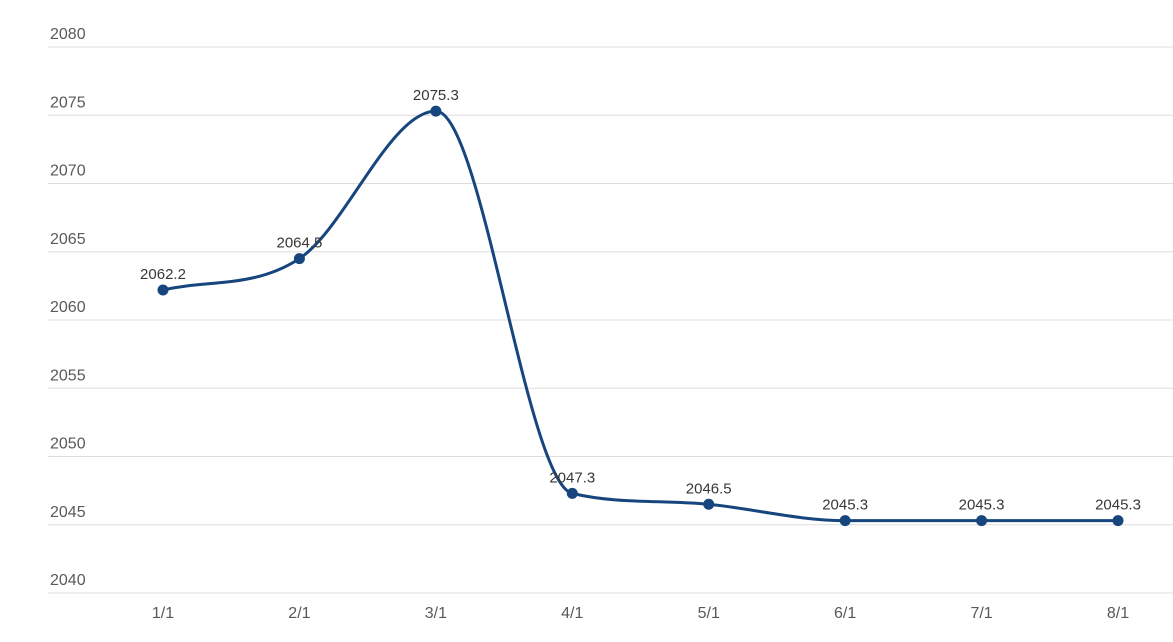 This screenshot has height=642, width=1173. What do you see at coordinates (709, 488) in the screenshot?
I see `data-point-label: 2046.5` at bounding box center [709, 488].